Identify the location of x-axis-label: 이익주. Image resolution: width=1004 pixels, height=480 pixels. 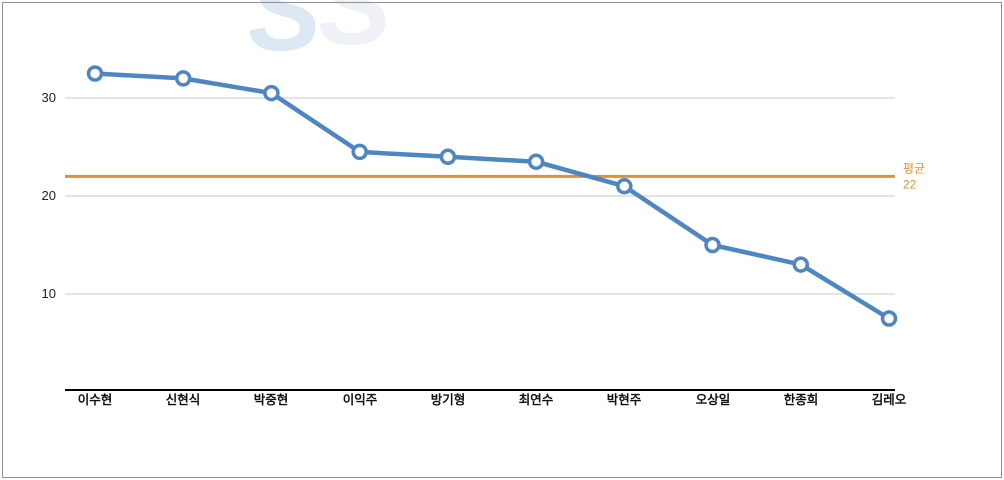
(360, 399).